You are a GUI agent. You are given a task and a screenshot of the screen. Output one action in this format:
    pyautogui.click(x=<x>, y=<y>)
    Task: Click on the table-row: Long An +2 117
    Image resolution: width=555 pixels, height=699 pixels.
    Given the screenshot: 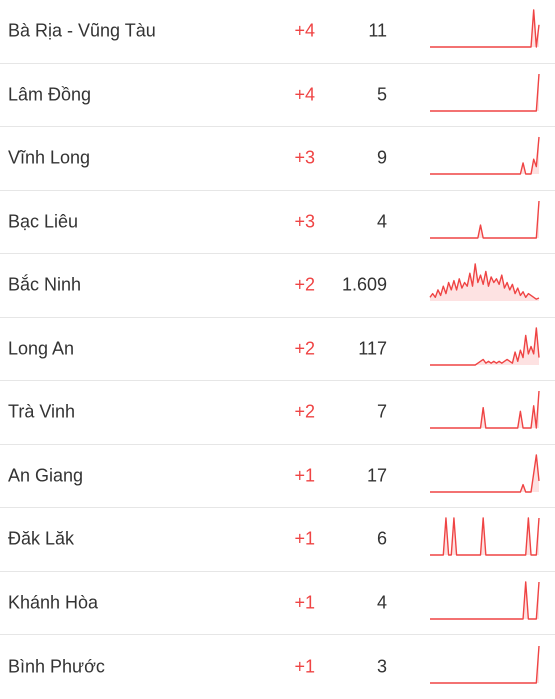 What is the action you would take?
    pyautogui.click(x=277, y=349)
    